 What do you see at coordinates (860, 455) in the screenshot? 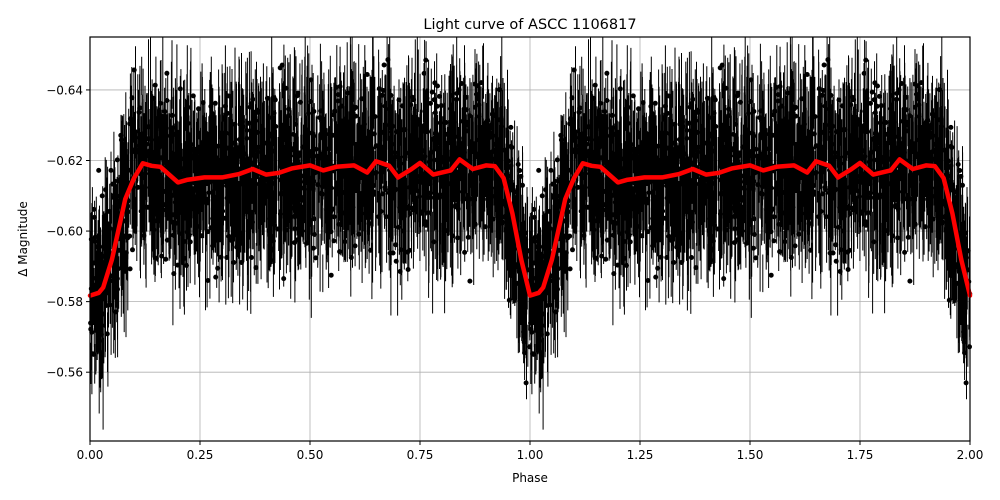
I see `x-tick-label: 1.75` at bounding box center [860, 455].